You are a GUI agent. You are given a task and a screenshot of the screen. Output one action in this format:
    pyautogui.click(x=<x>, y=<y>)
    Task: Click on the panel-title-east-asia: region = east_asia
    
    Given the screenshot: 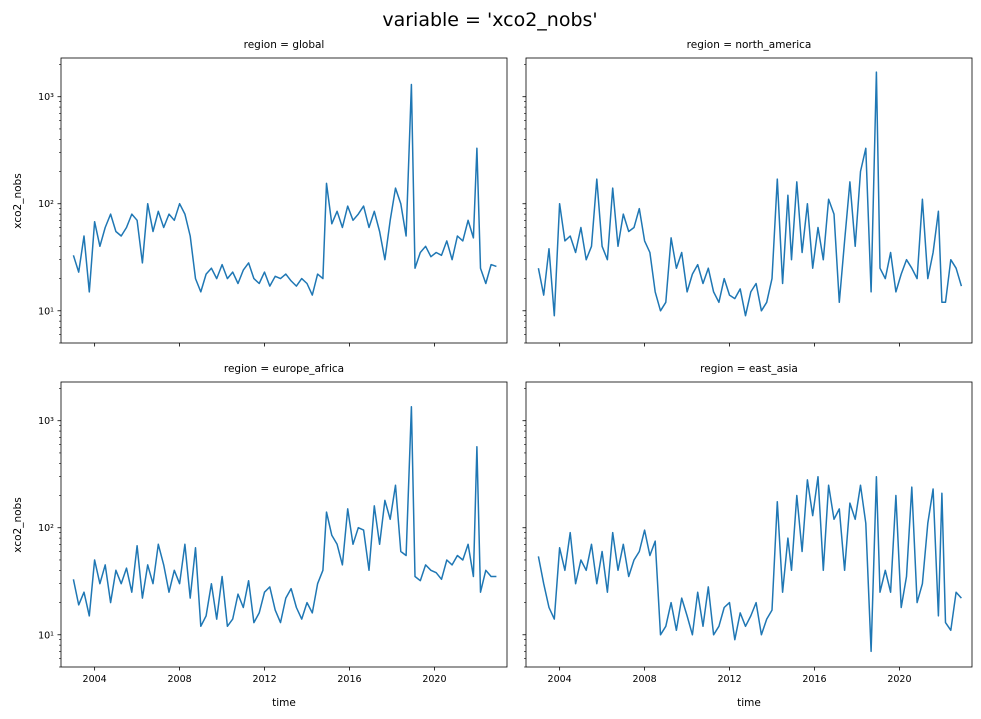 What is the action you would take?
    pyautogui.click(x=749, y=369)
    